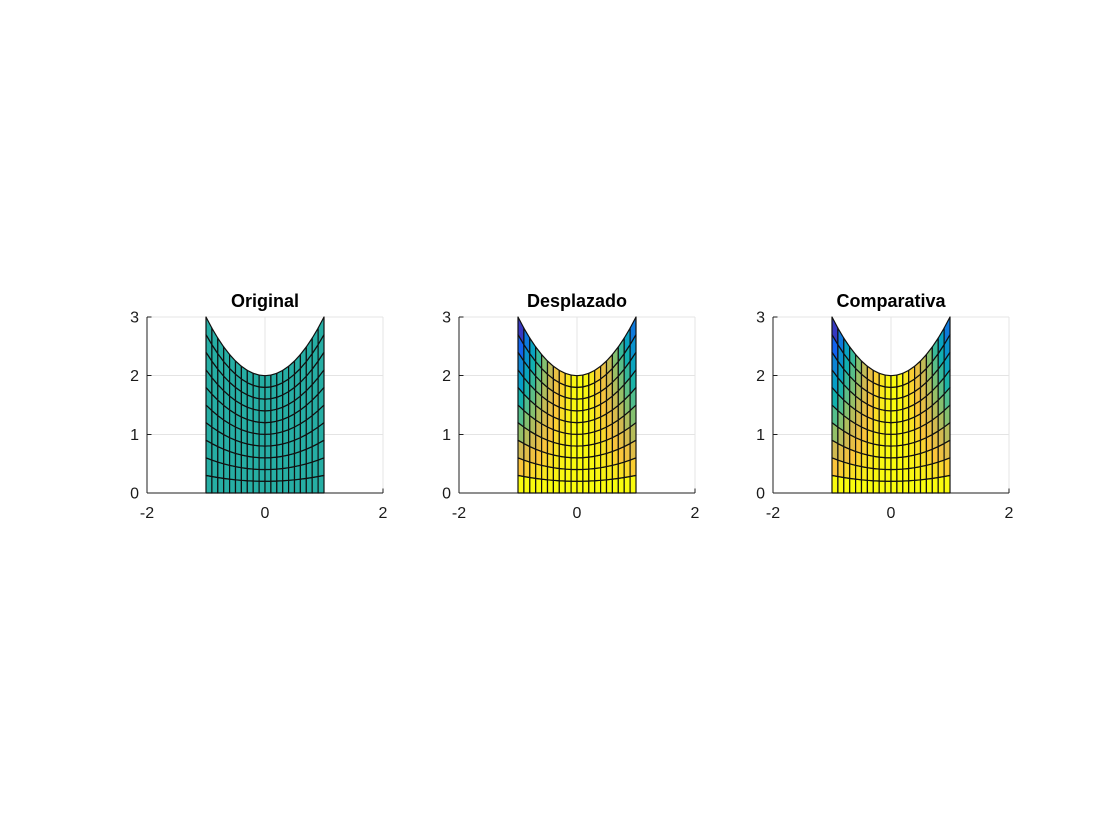  I want to click on subplot-title: Comparativa, so click(891, 301).